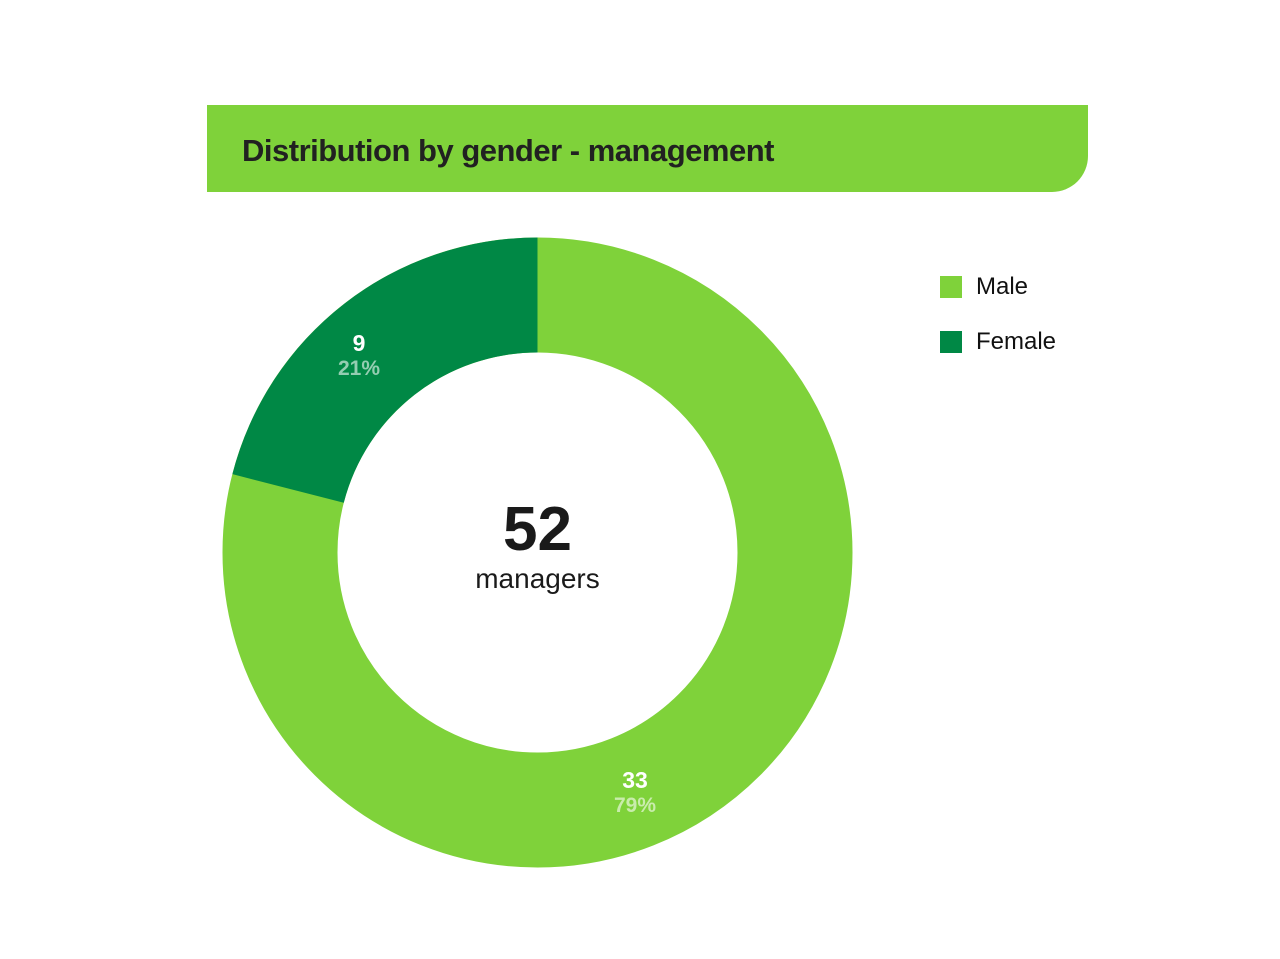 This screenshot has width=1280, height=959. I want to click on legend-label-female: Female, so click(1016, 341).